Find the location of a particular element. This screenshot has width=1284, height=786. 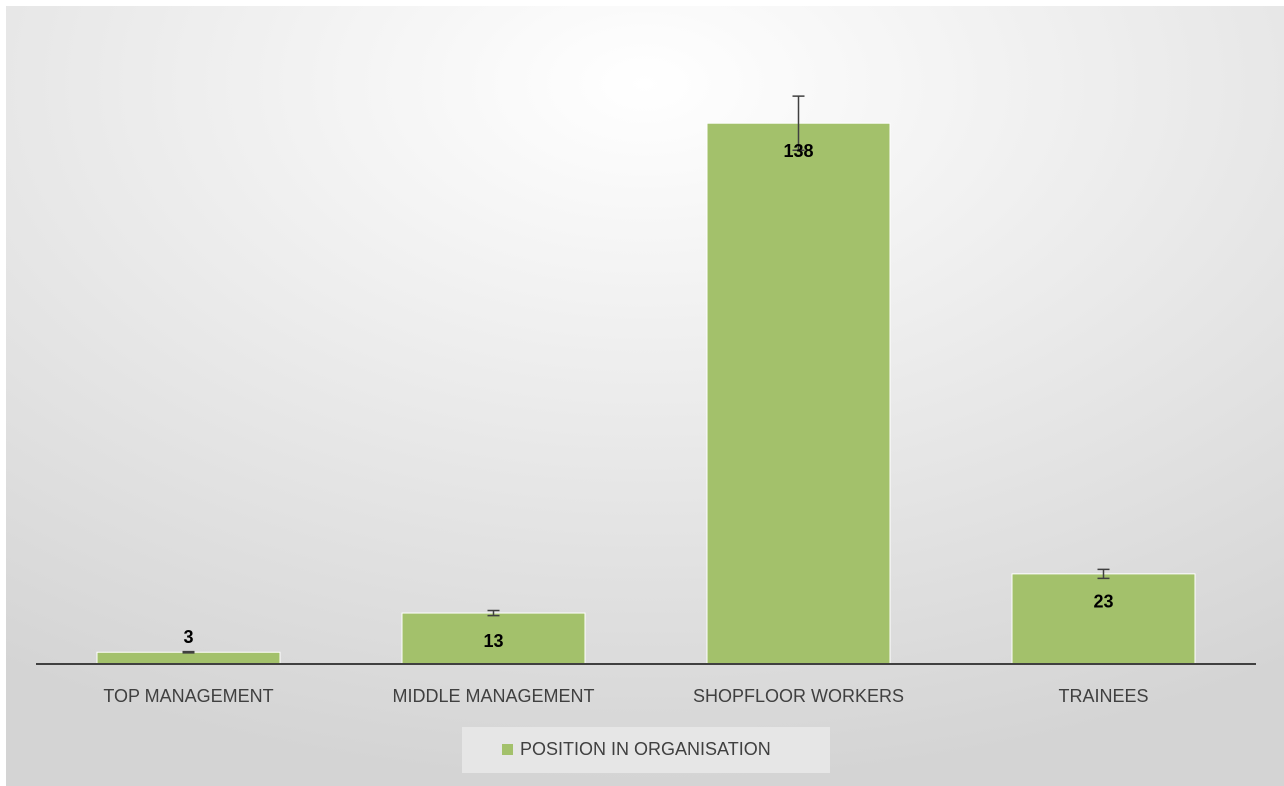

x-tick-label: MIDDLE MANAGEMENT is located at coordinates (493, 696).